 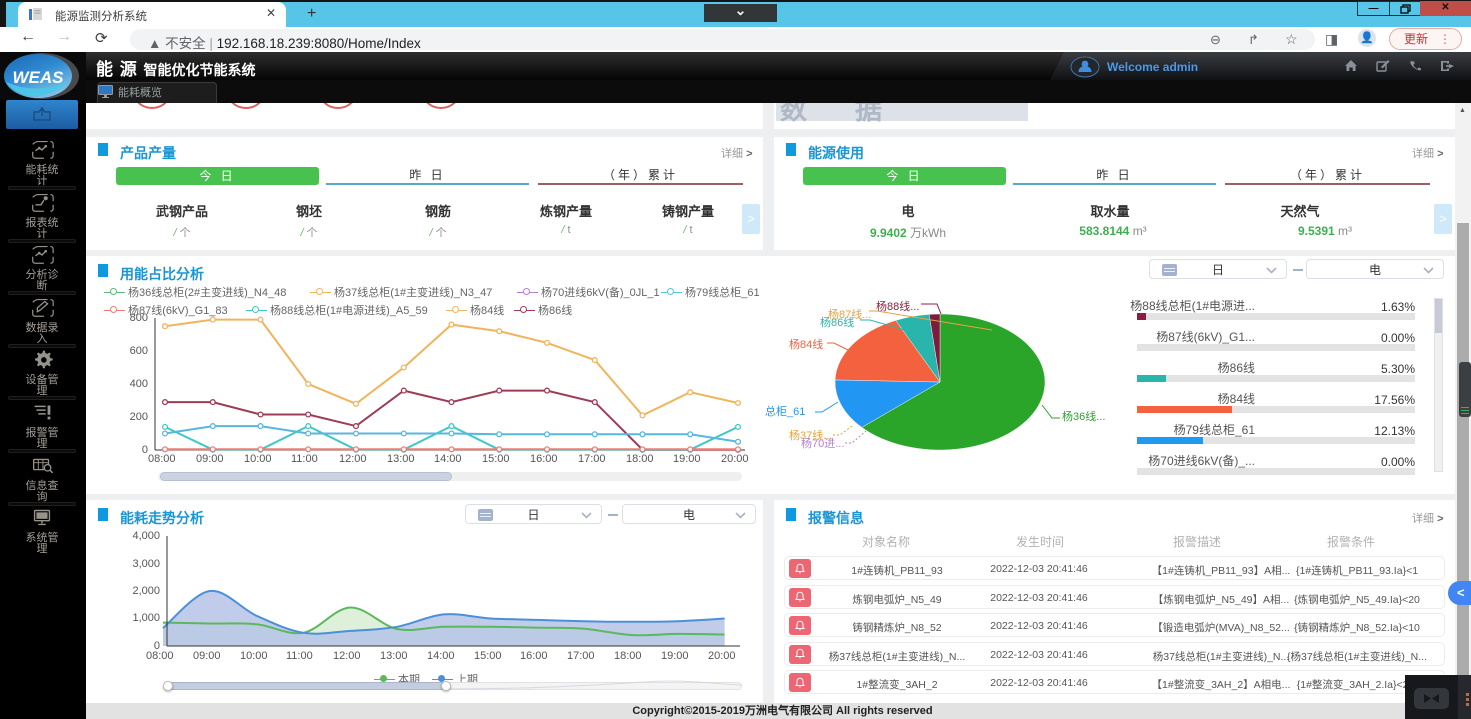 I want to click on svg-text: WEAS, so click(x=39, y=77).